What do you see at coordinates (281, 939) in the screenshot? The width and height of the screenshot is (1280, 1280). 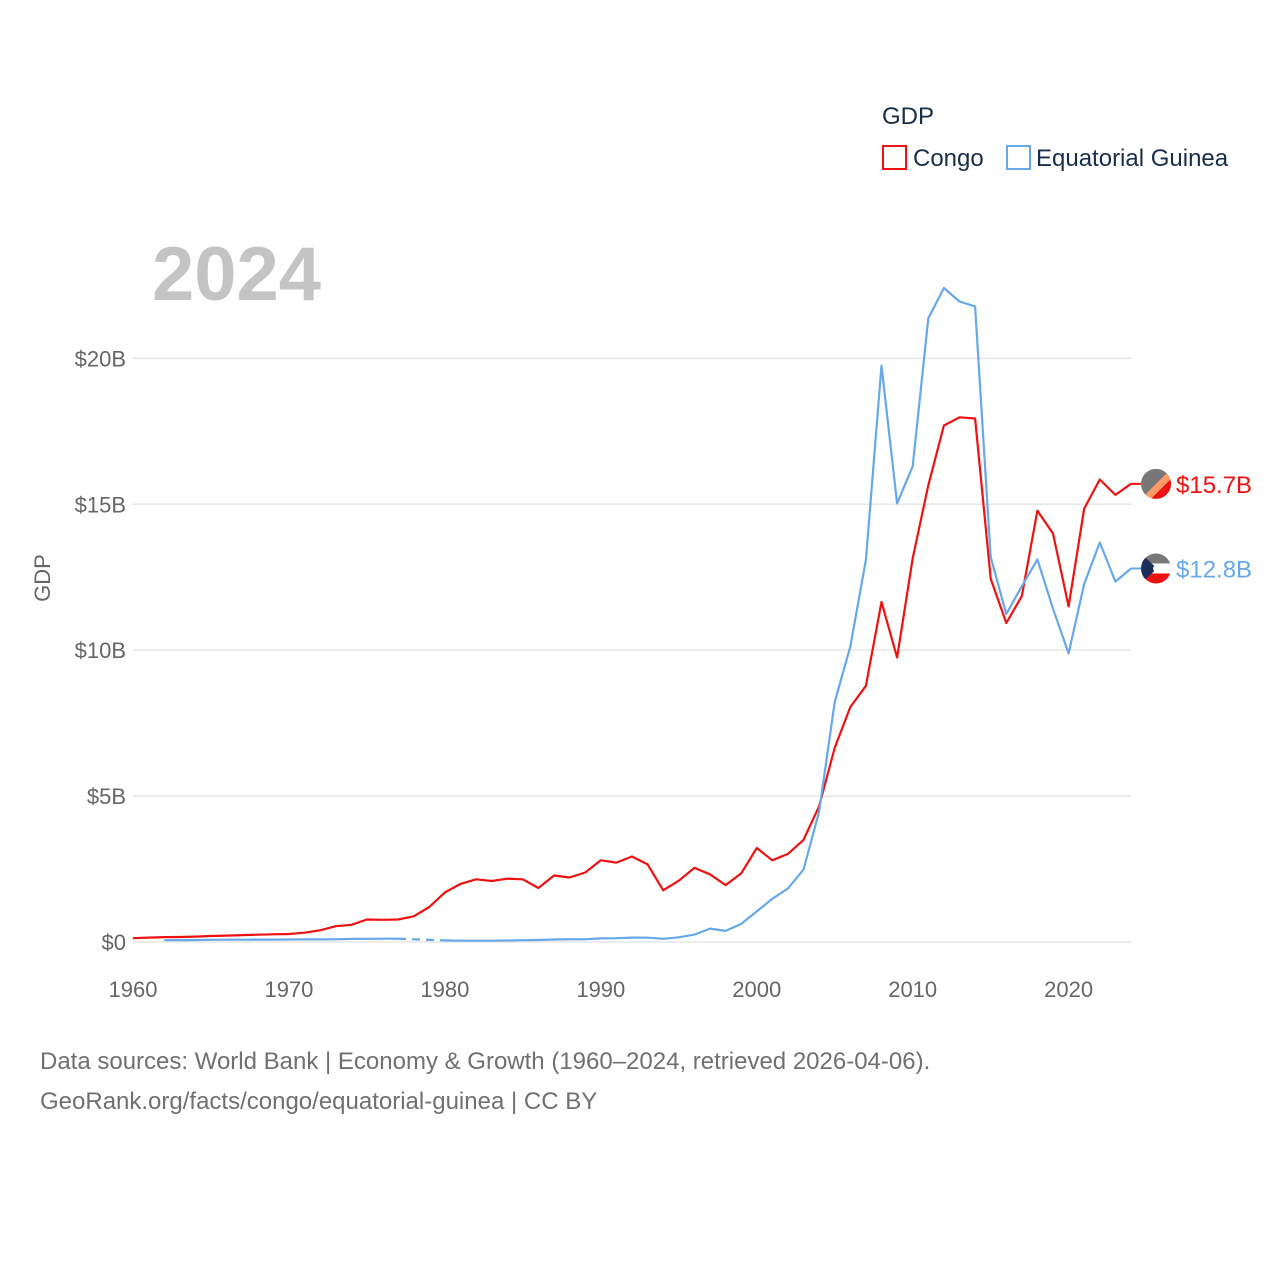 I see `series-line-equatorial-guinea` at bounding box center [281, 939].